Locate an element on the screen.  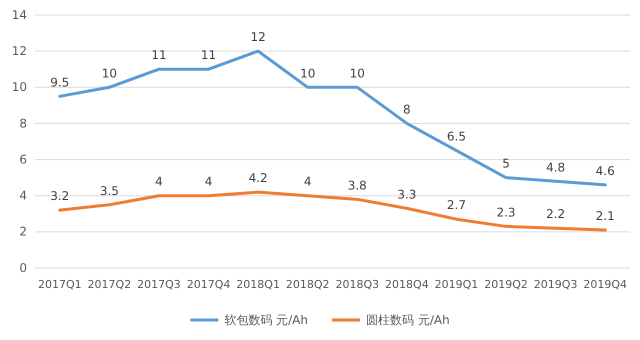
y-tick-label: 8 is located at coordinates (23, 123).